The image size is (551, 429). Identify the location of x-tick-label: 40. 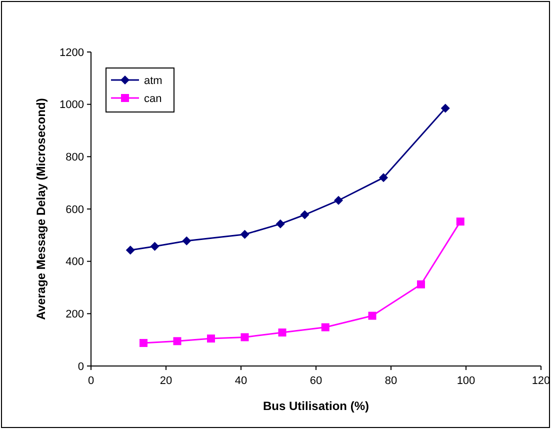
(241, 381).